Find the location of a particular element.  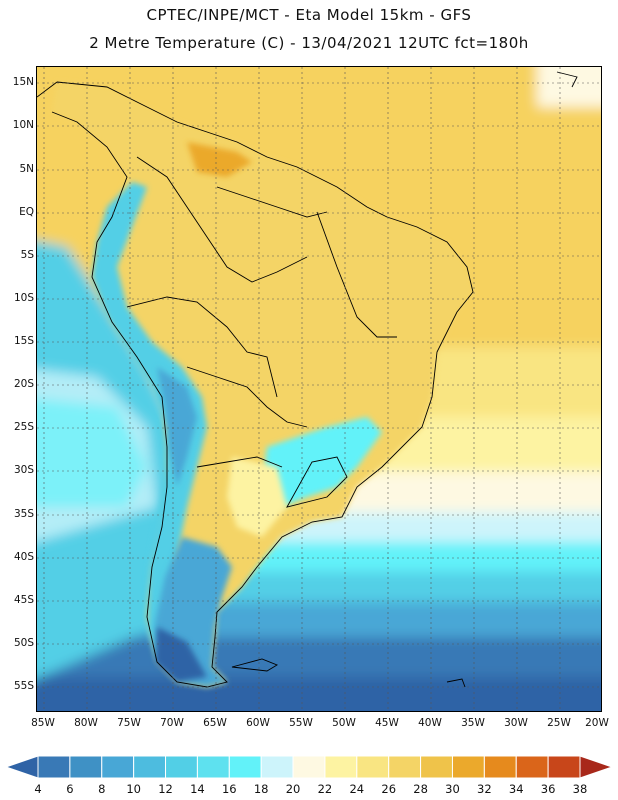

southern-brazil-cool is located at coordinates (322, 462).